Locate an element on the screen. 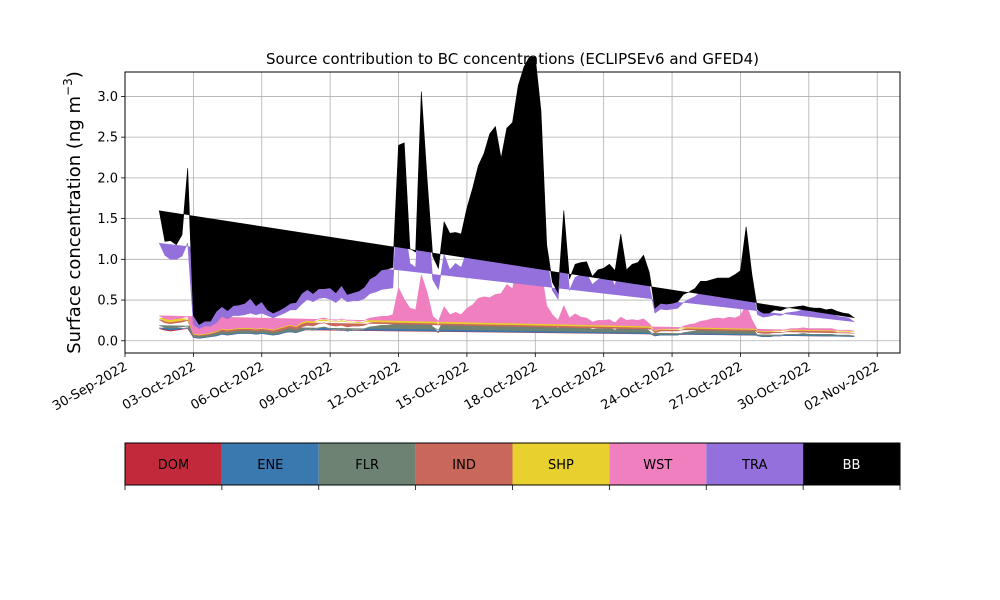  y-axis: 0.0 0.5 1.0 1.5 2.0 2.5 3.0 is located at coordinates (111, 219).